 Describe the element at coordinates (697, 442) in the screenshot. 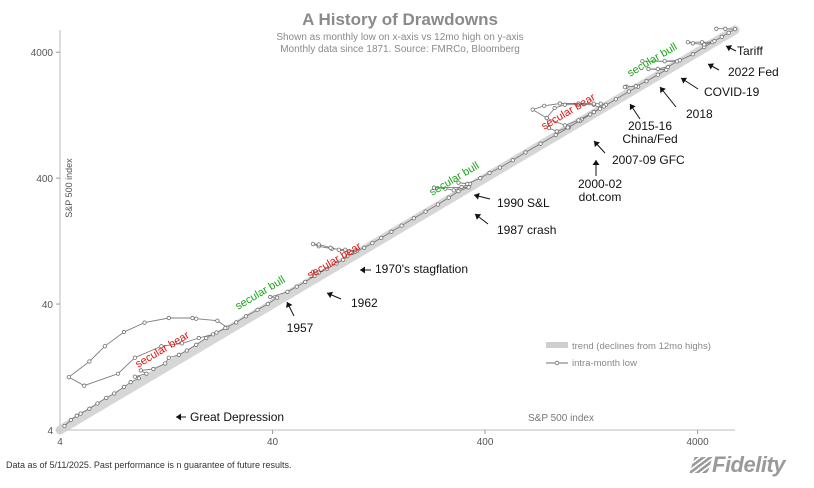

I see `x-tick-label: 4000` at that location.